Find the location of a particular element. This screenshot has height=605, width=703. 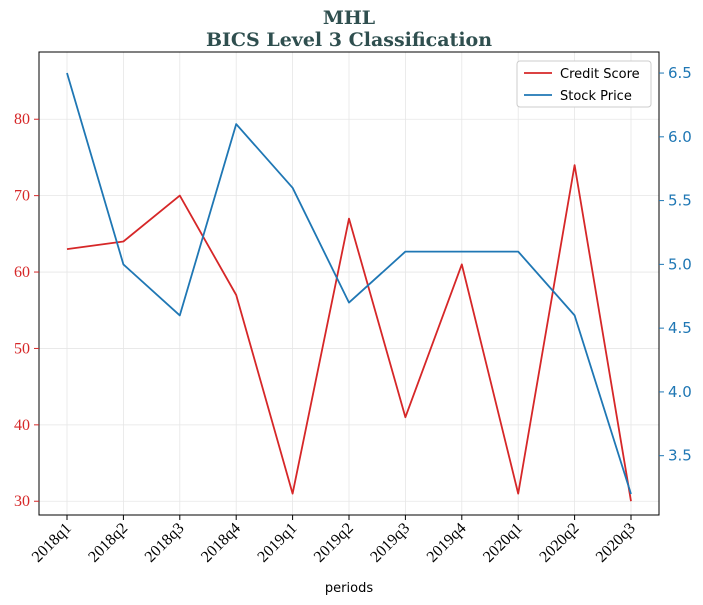

legend-label-credit-score: Credit Score is located at coordinates (600, 74).